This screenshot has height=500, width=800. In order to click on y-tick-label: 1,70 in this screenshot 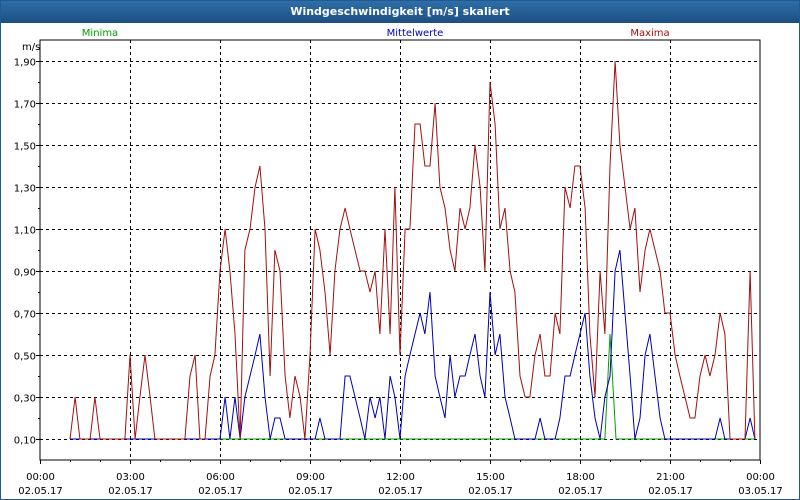, I will do `click(25, 105)`.